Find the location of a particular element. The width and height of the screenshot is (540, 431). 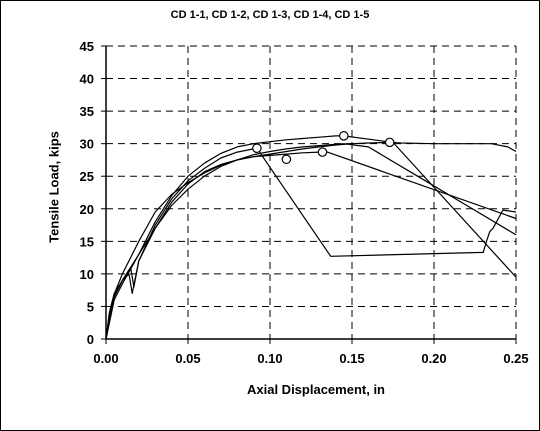

y-tick-label: 10 is located at coordinates (87, 274).